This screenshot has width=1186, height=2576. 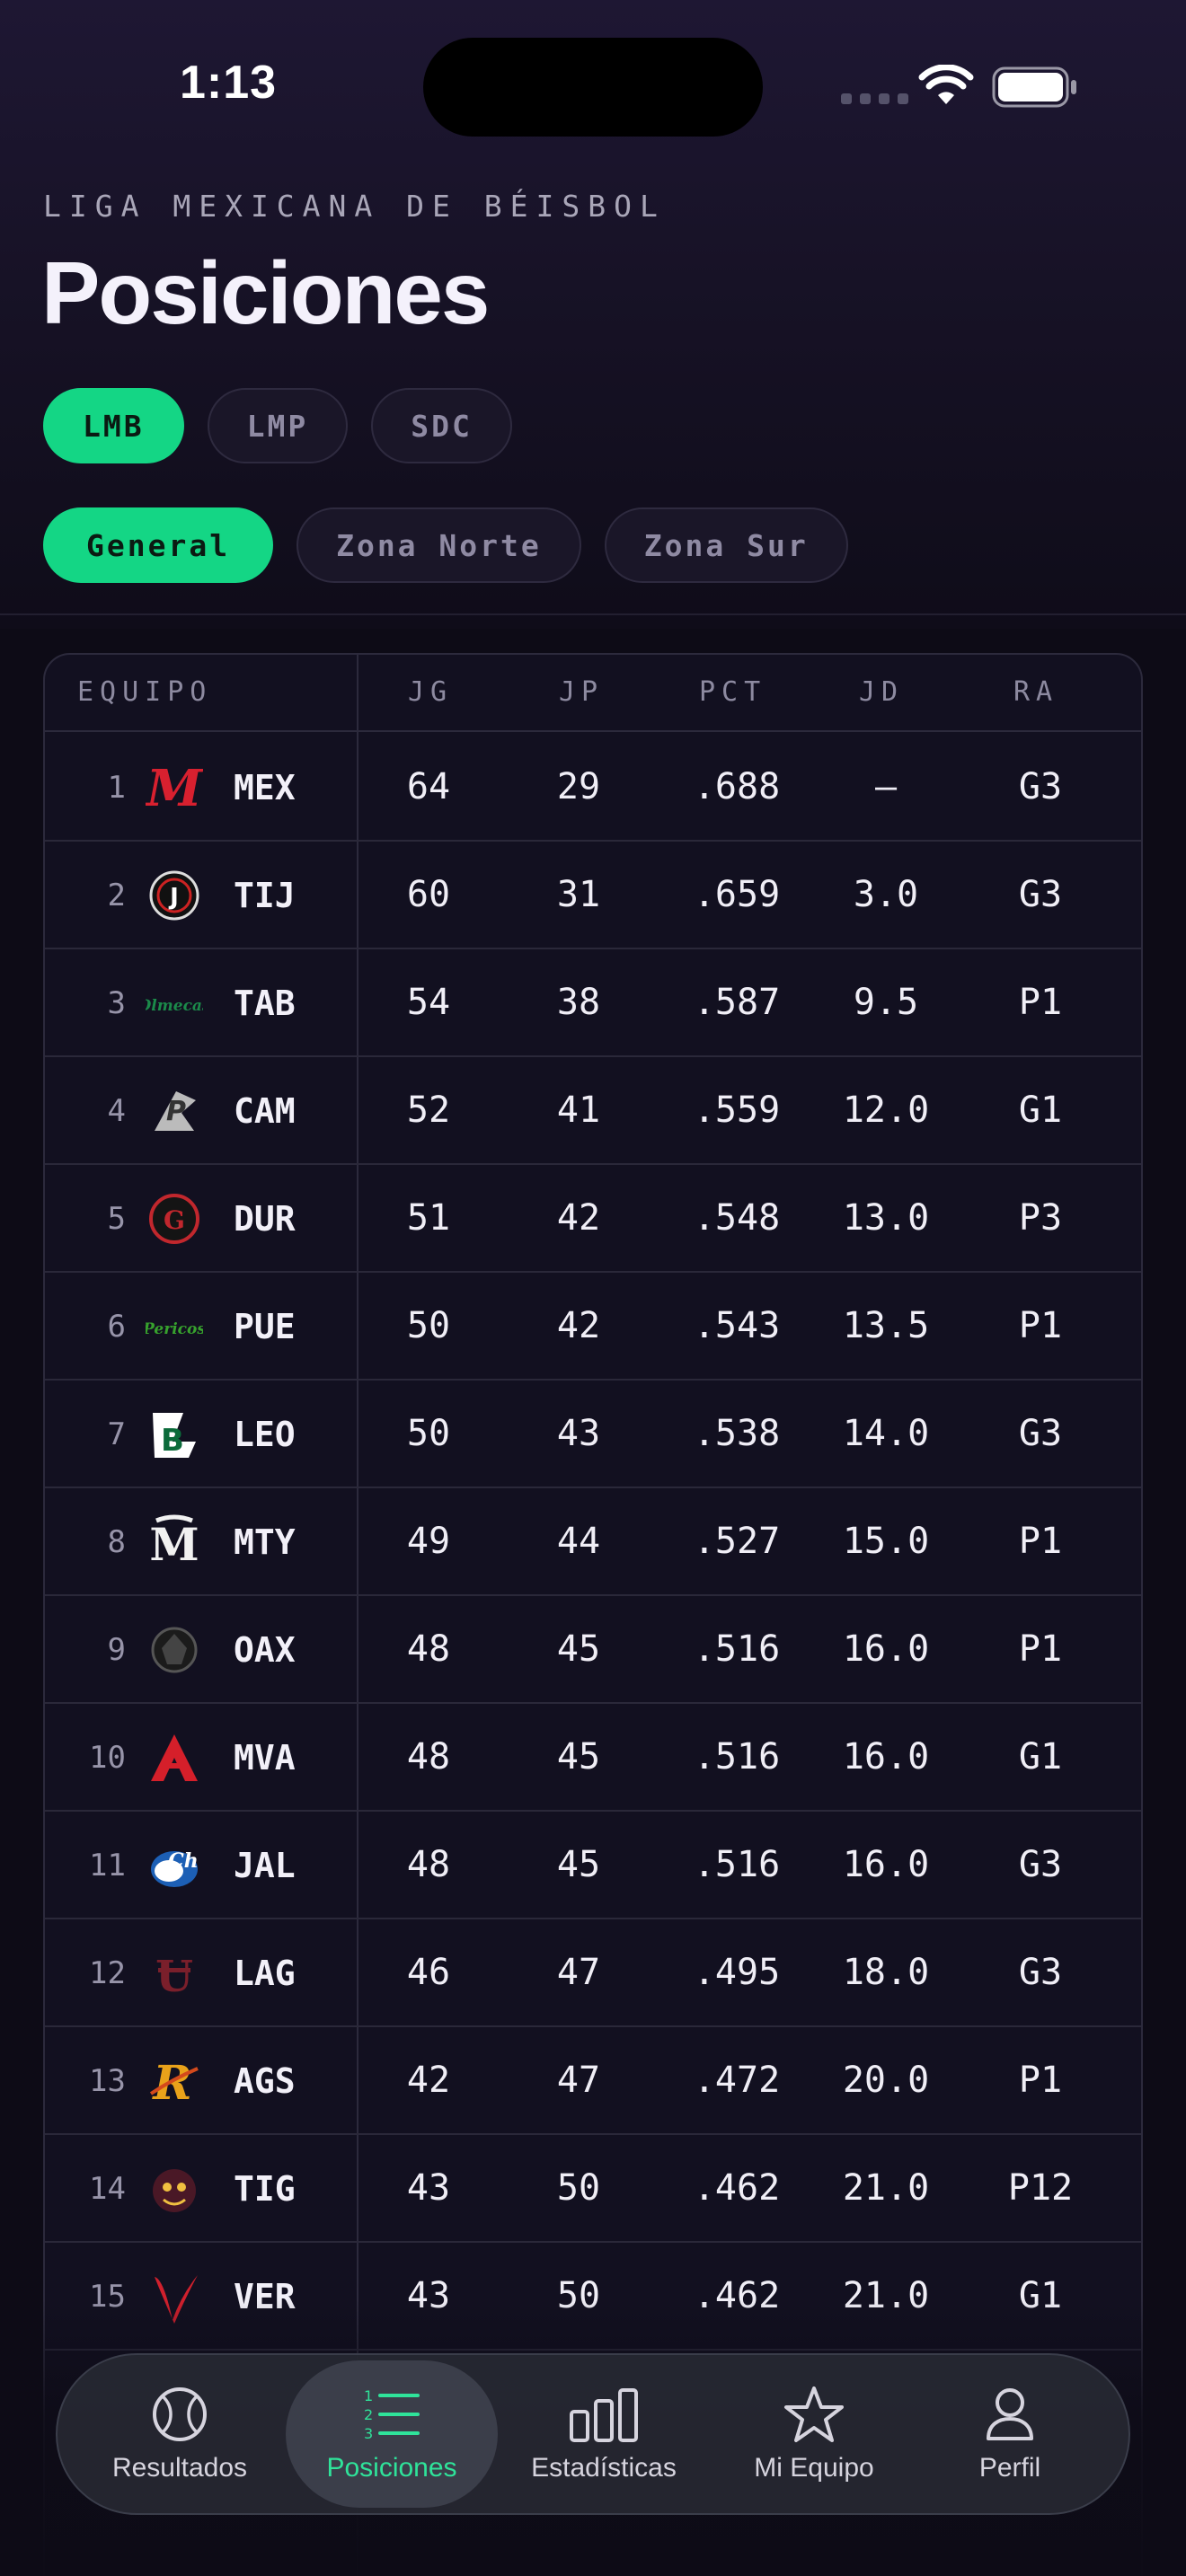 I want to click on cell-jp: 29, so click(x=578, y=786).